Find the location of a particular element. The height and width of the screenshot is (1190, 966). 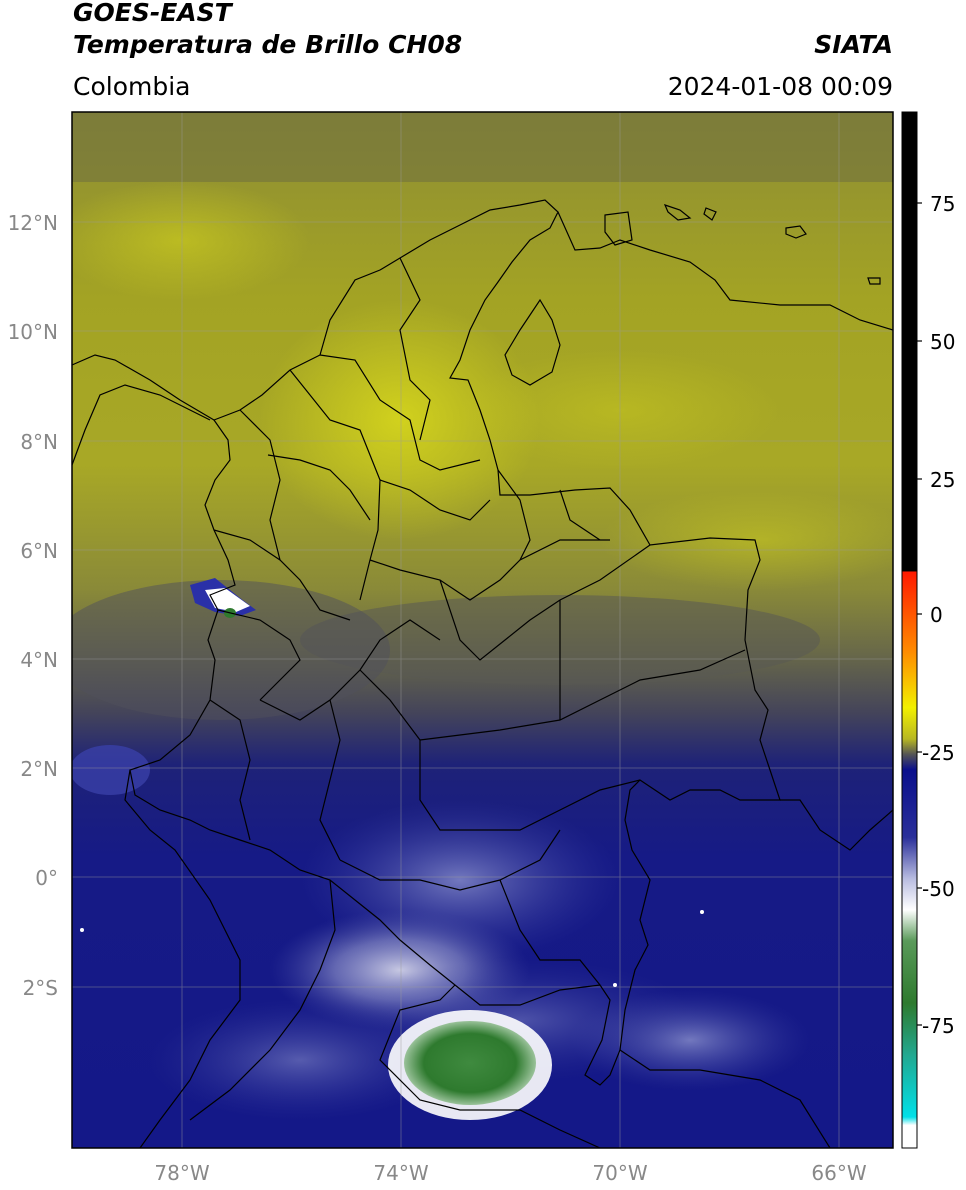

lat-label-2n: 2°N is located at coordinates (39, 769).